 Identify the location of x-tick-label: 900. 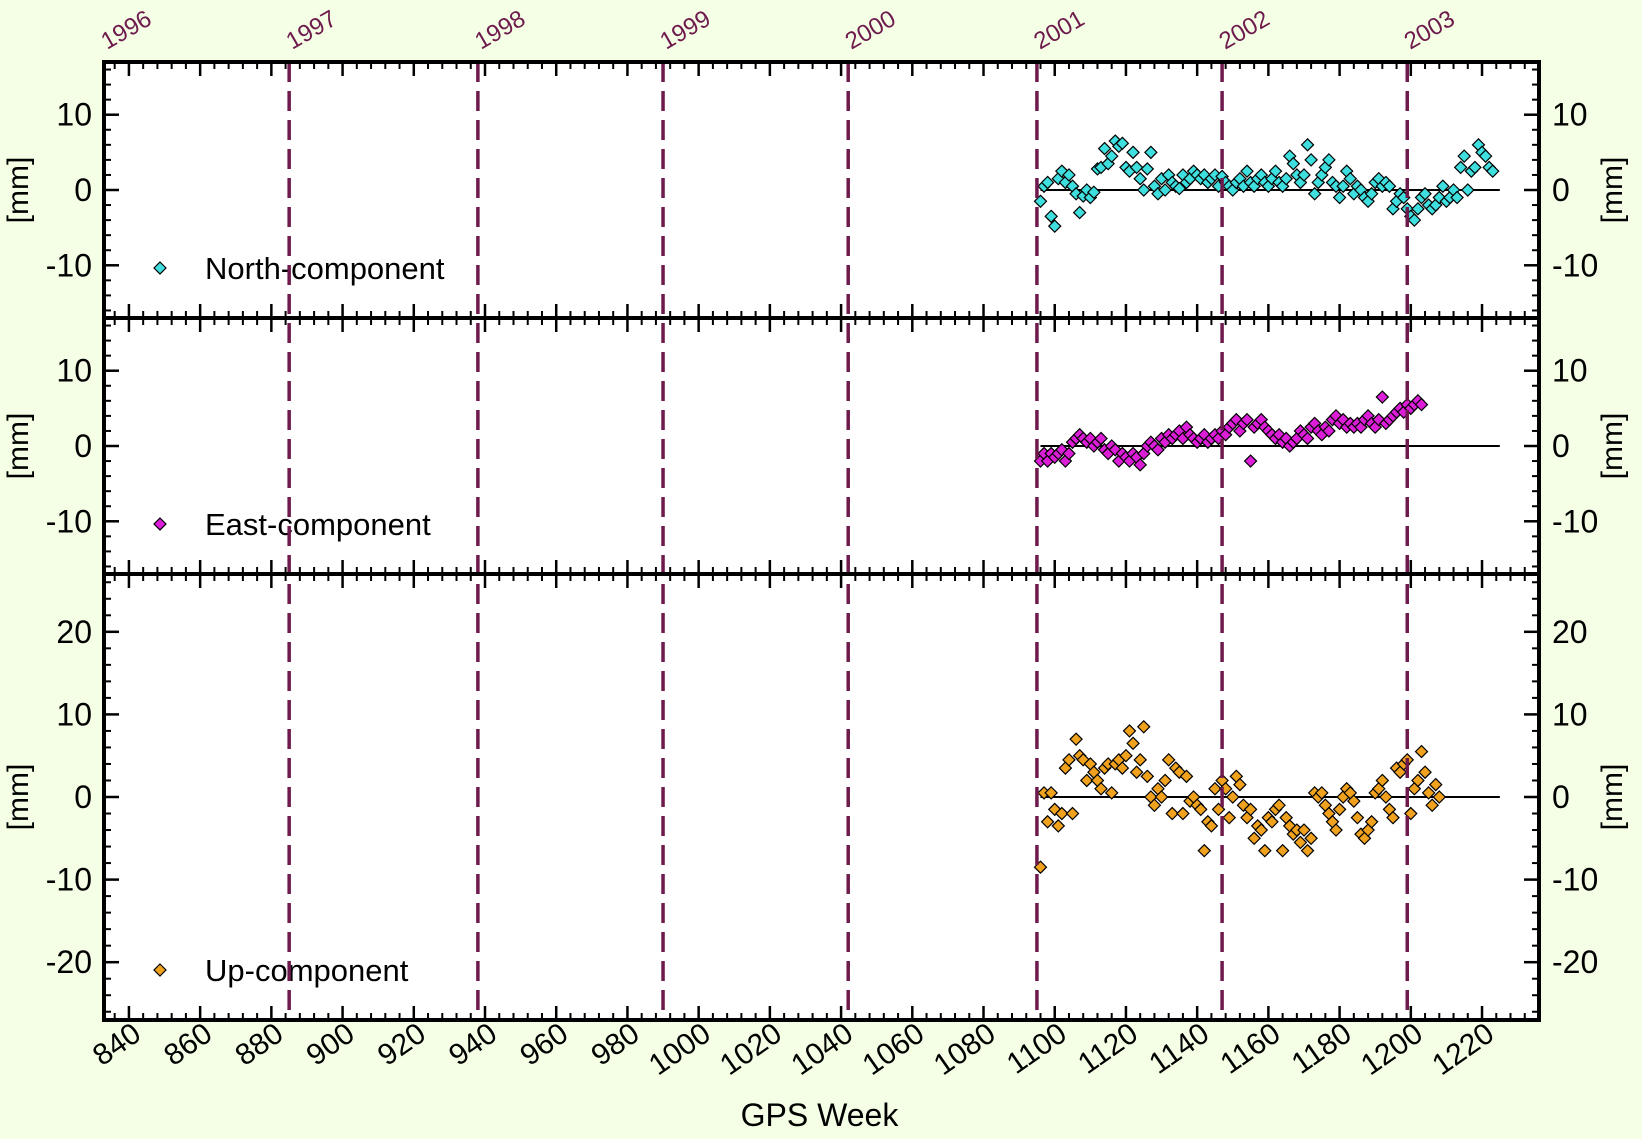
(331, 1045).